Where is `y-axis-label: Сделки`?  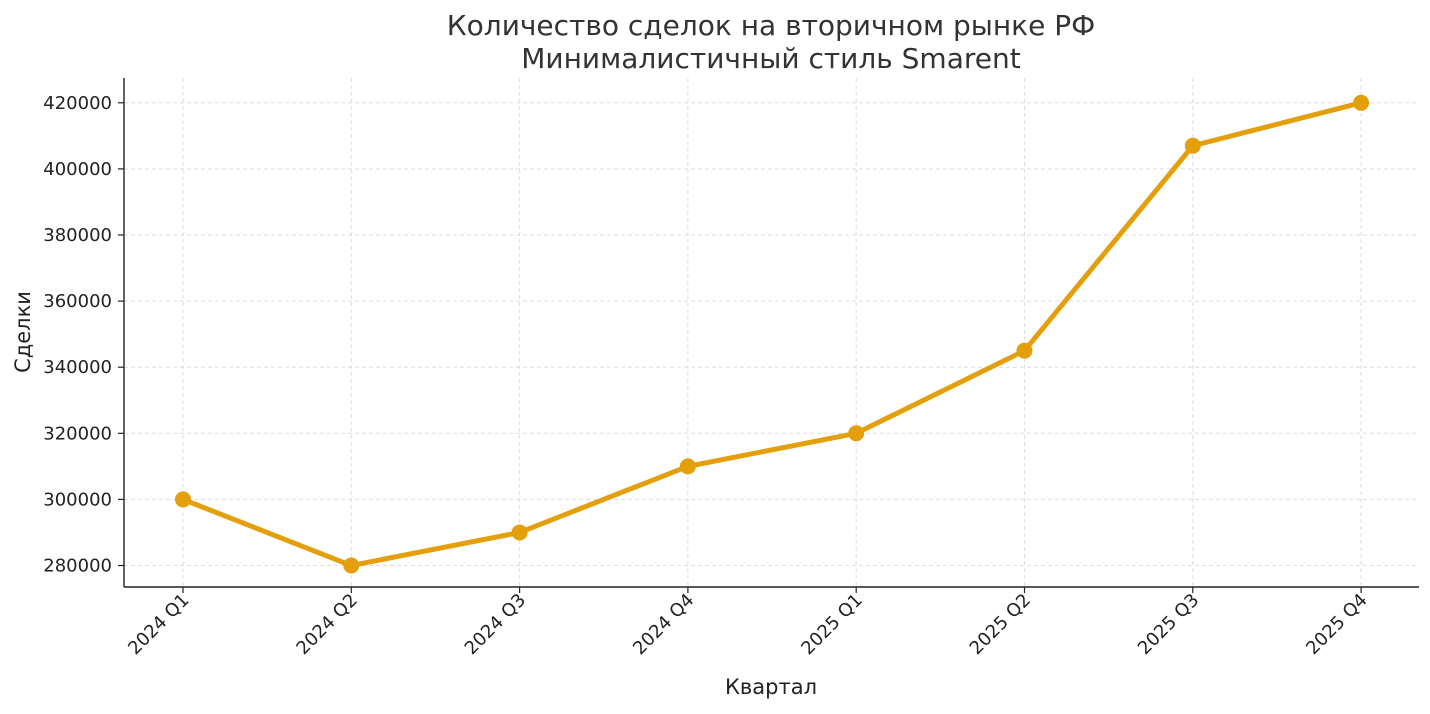 y-axis-label: Сделки is located at coordinates (23, 332).